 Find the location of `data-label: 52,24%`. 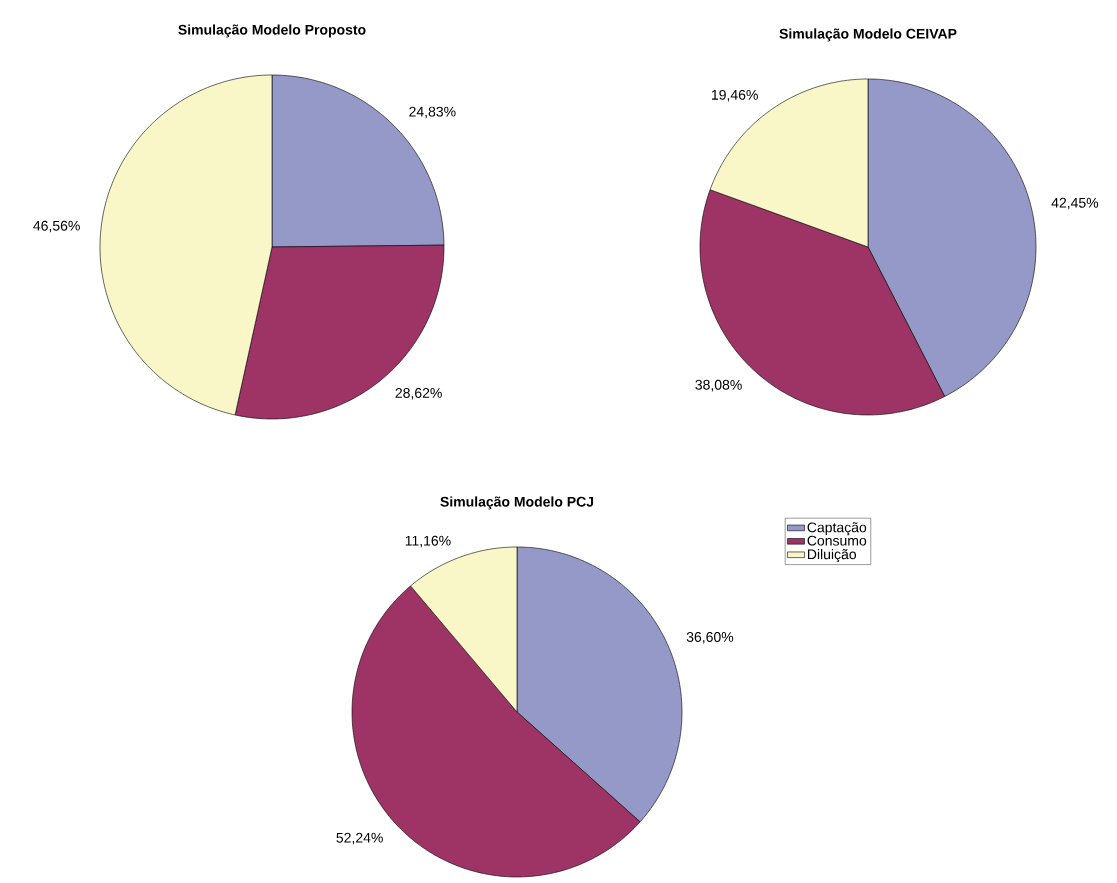

data-label: 52,24% is located at coordinates (359, 838).